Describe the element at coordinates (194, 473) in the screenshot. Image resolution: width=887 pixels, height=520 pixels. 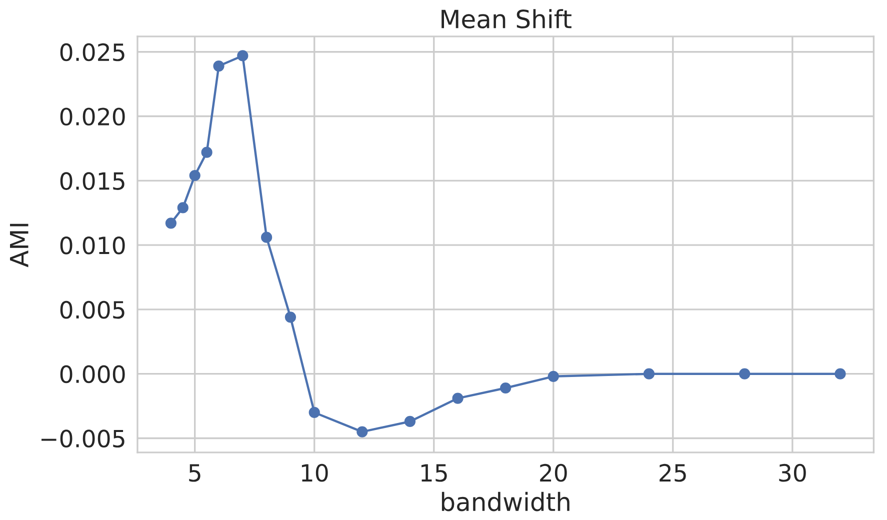
I see `x-tick-label: 5` at that location.